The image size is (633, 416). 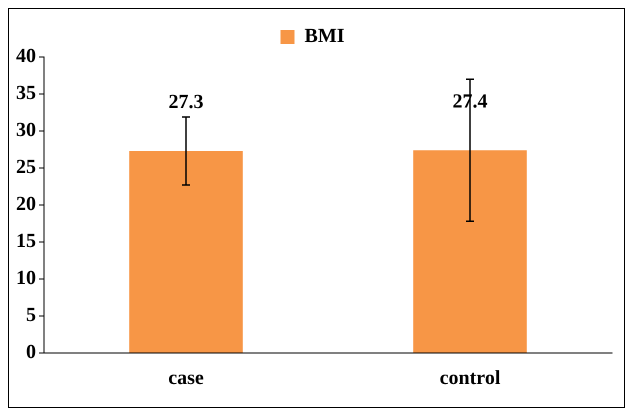 I want to click on x-tick-label: control, so click(x=470, y=378).